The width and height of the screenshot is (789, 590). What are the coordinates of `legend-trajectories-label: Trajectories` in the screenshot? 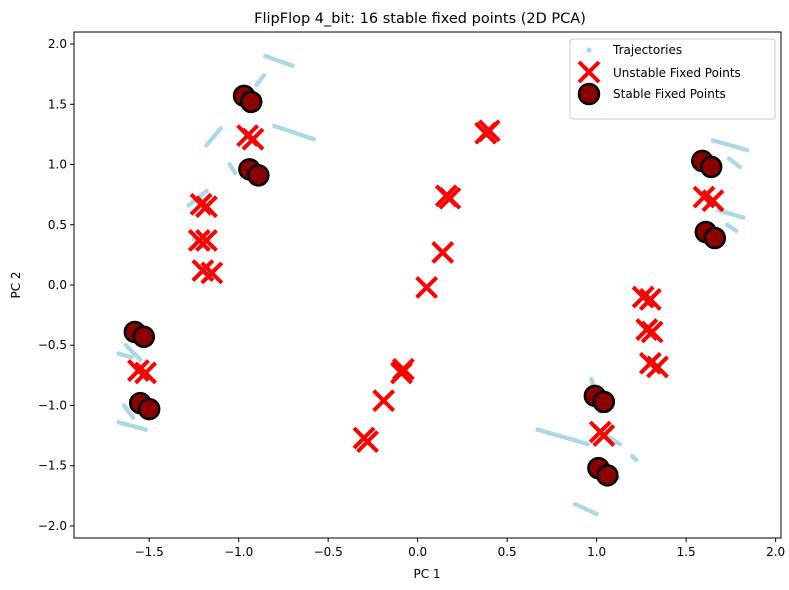 It's located at (647, 50).